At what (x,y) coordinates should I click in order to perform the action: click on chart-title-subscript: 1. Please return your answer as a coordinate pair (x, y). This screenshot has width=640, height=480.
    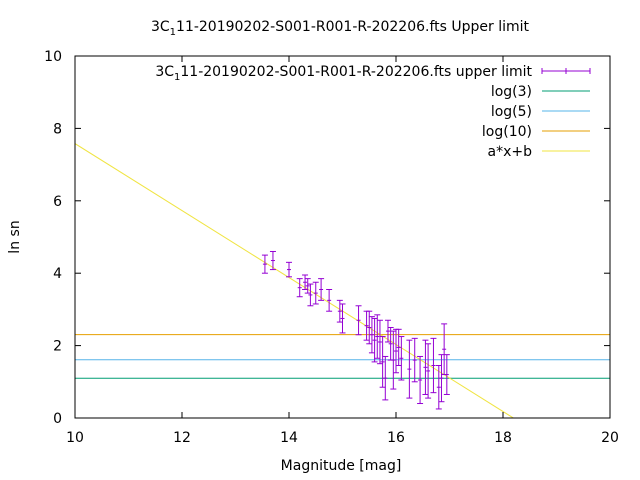
    Looking at the image, I should click on (173, 32).